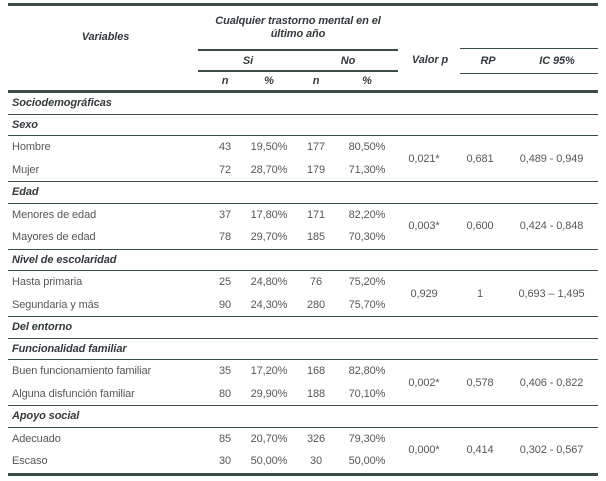  What do you see at coordinates (303, 349) in the screenshot?
I see `section-row-funcionalidad-familiar: Funcionalidad familiar` at bounding box center [303, 349].